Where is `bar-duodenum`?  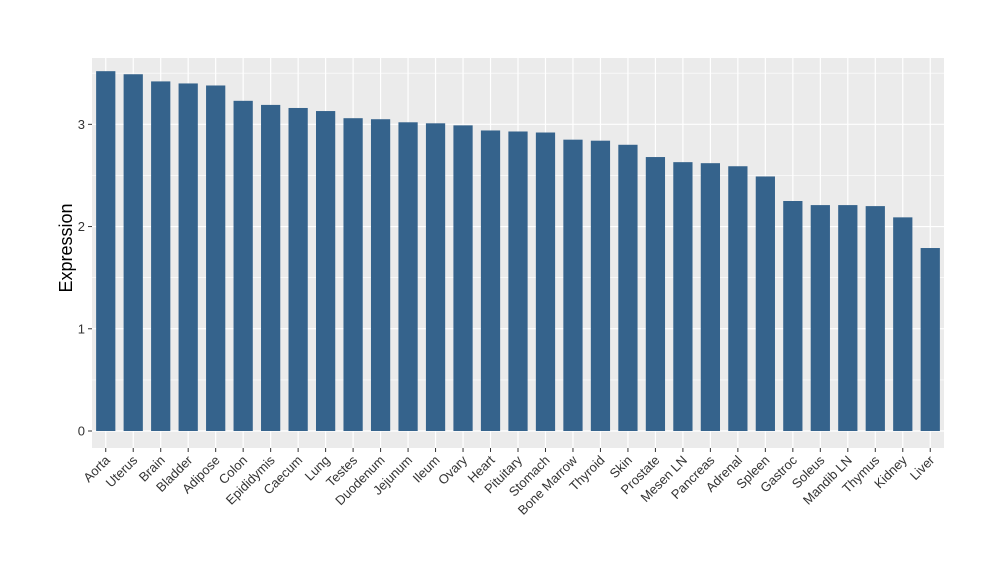 bar-duodenum is located at coordinates (380, 275).